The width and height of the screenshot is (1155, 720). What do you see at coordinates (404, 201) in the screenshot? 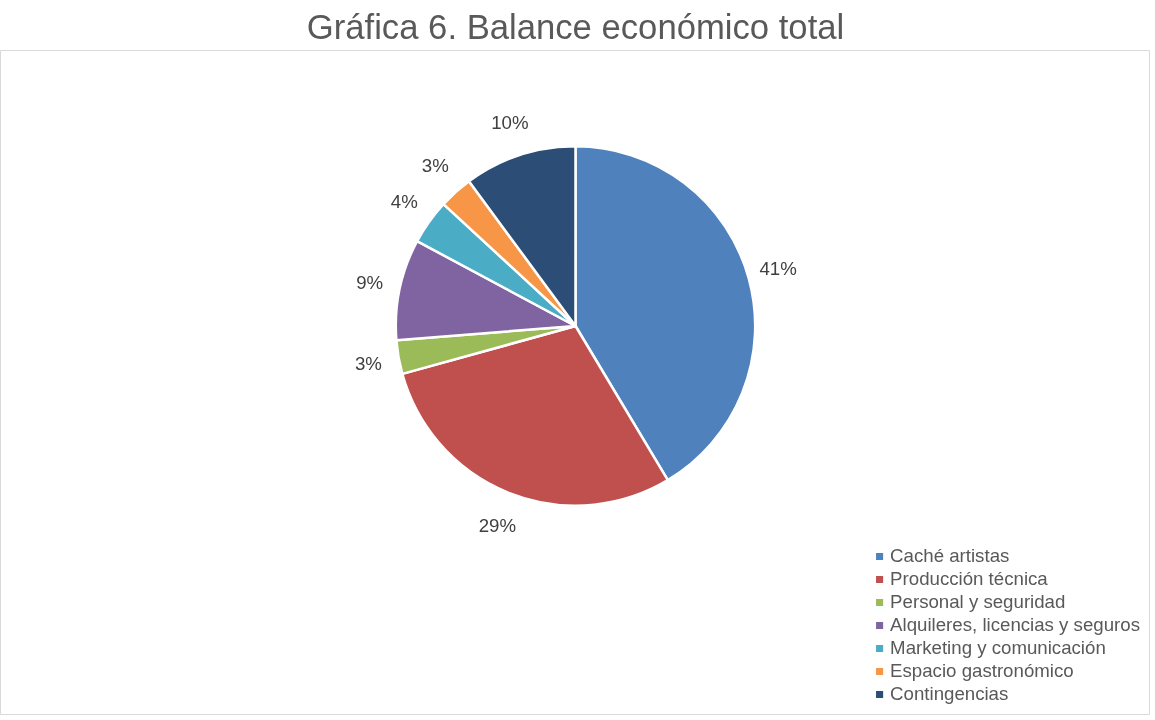
I see `data-label: 4%` at bounding box center [404, 201].